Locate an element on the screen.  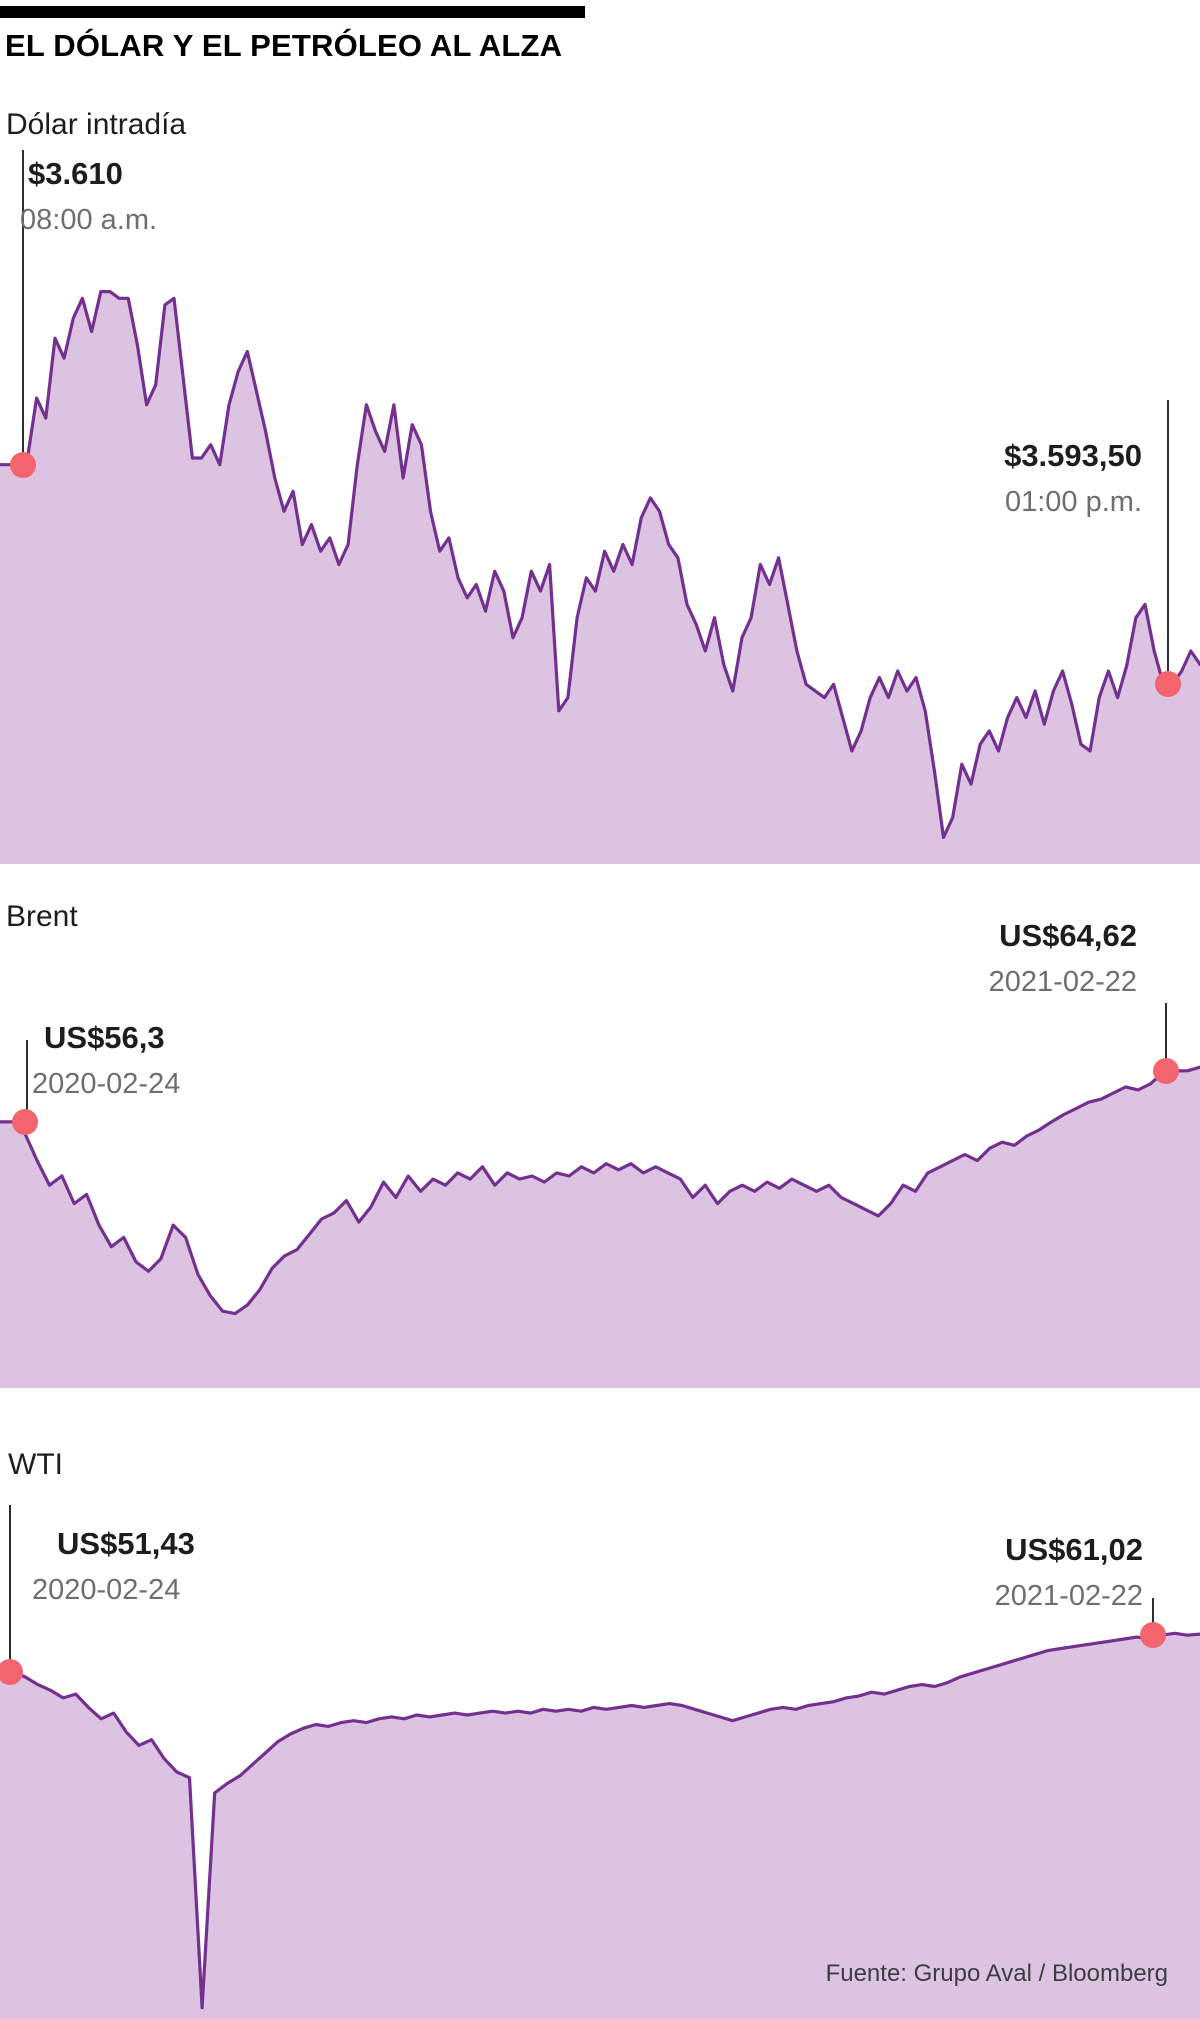
brent-start-dot is located at coordinates (25, 1121).